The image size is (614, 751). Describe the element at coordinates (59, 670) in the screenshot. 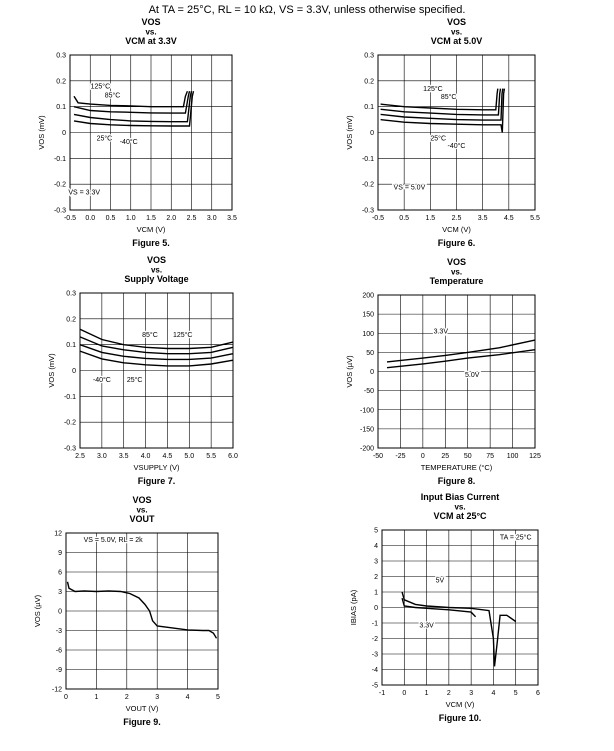

I see `fig9-y-tick-label: -9` at that location.